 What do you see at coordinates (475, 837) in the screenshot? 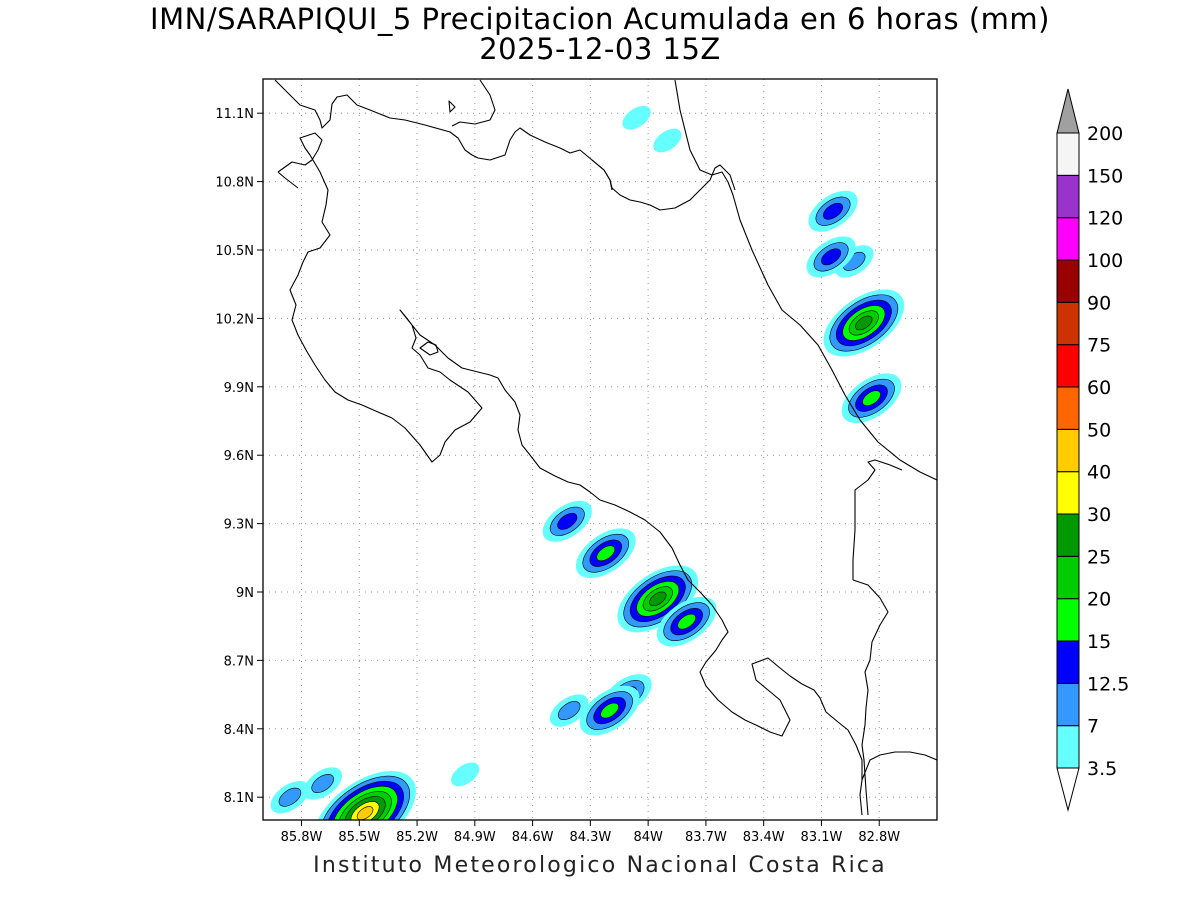
I see `lon-tick-label: 84.9W` at bounding box center [475, 837].